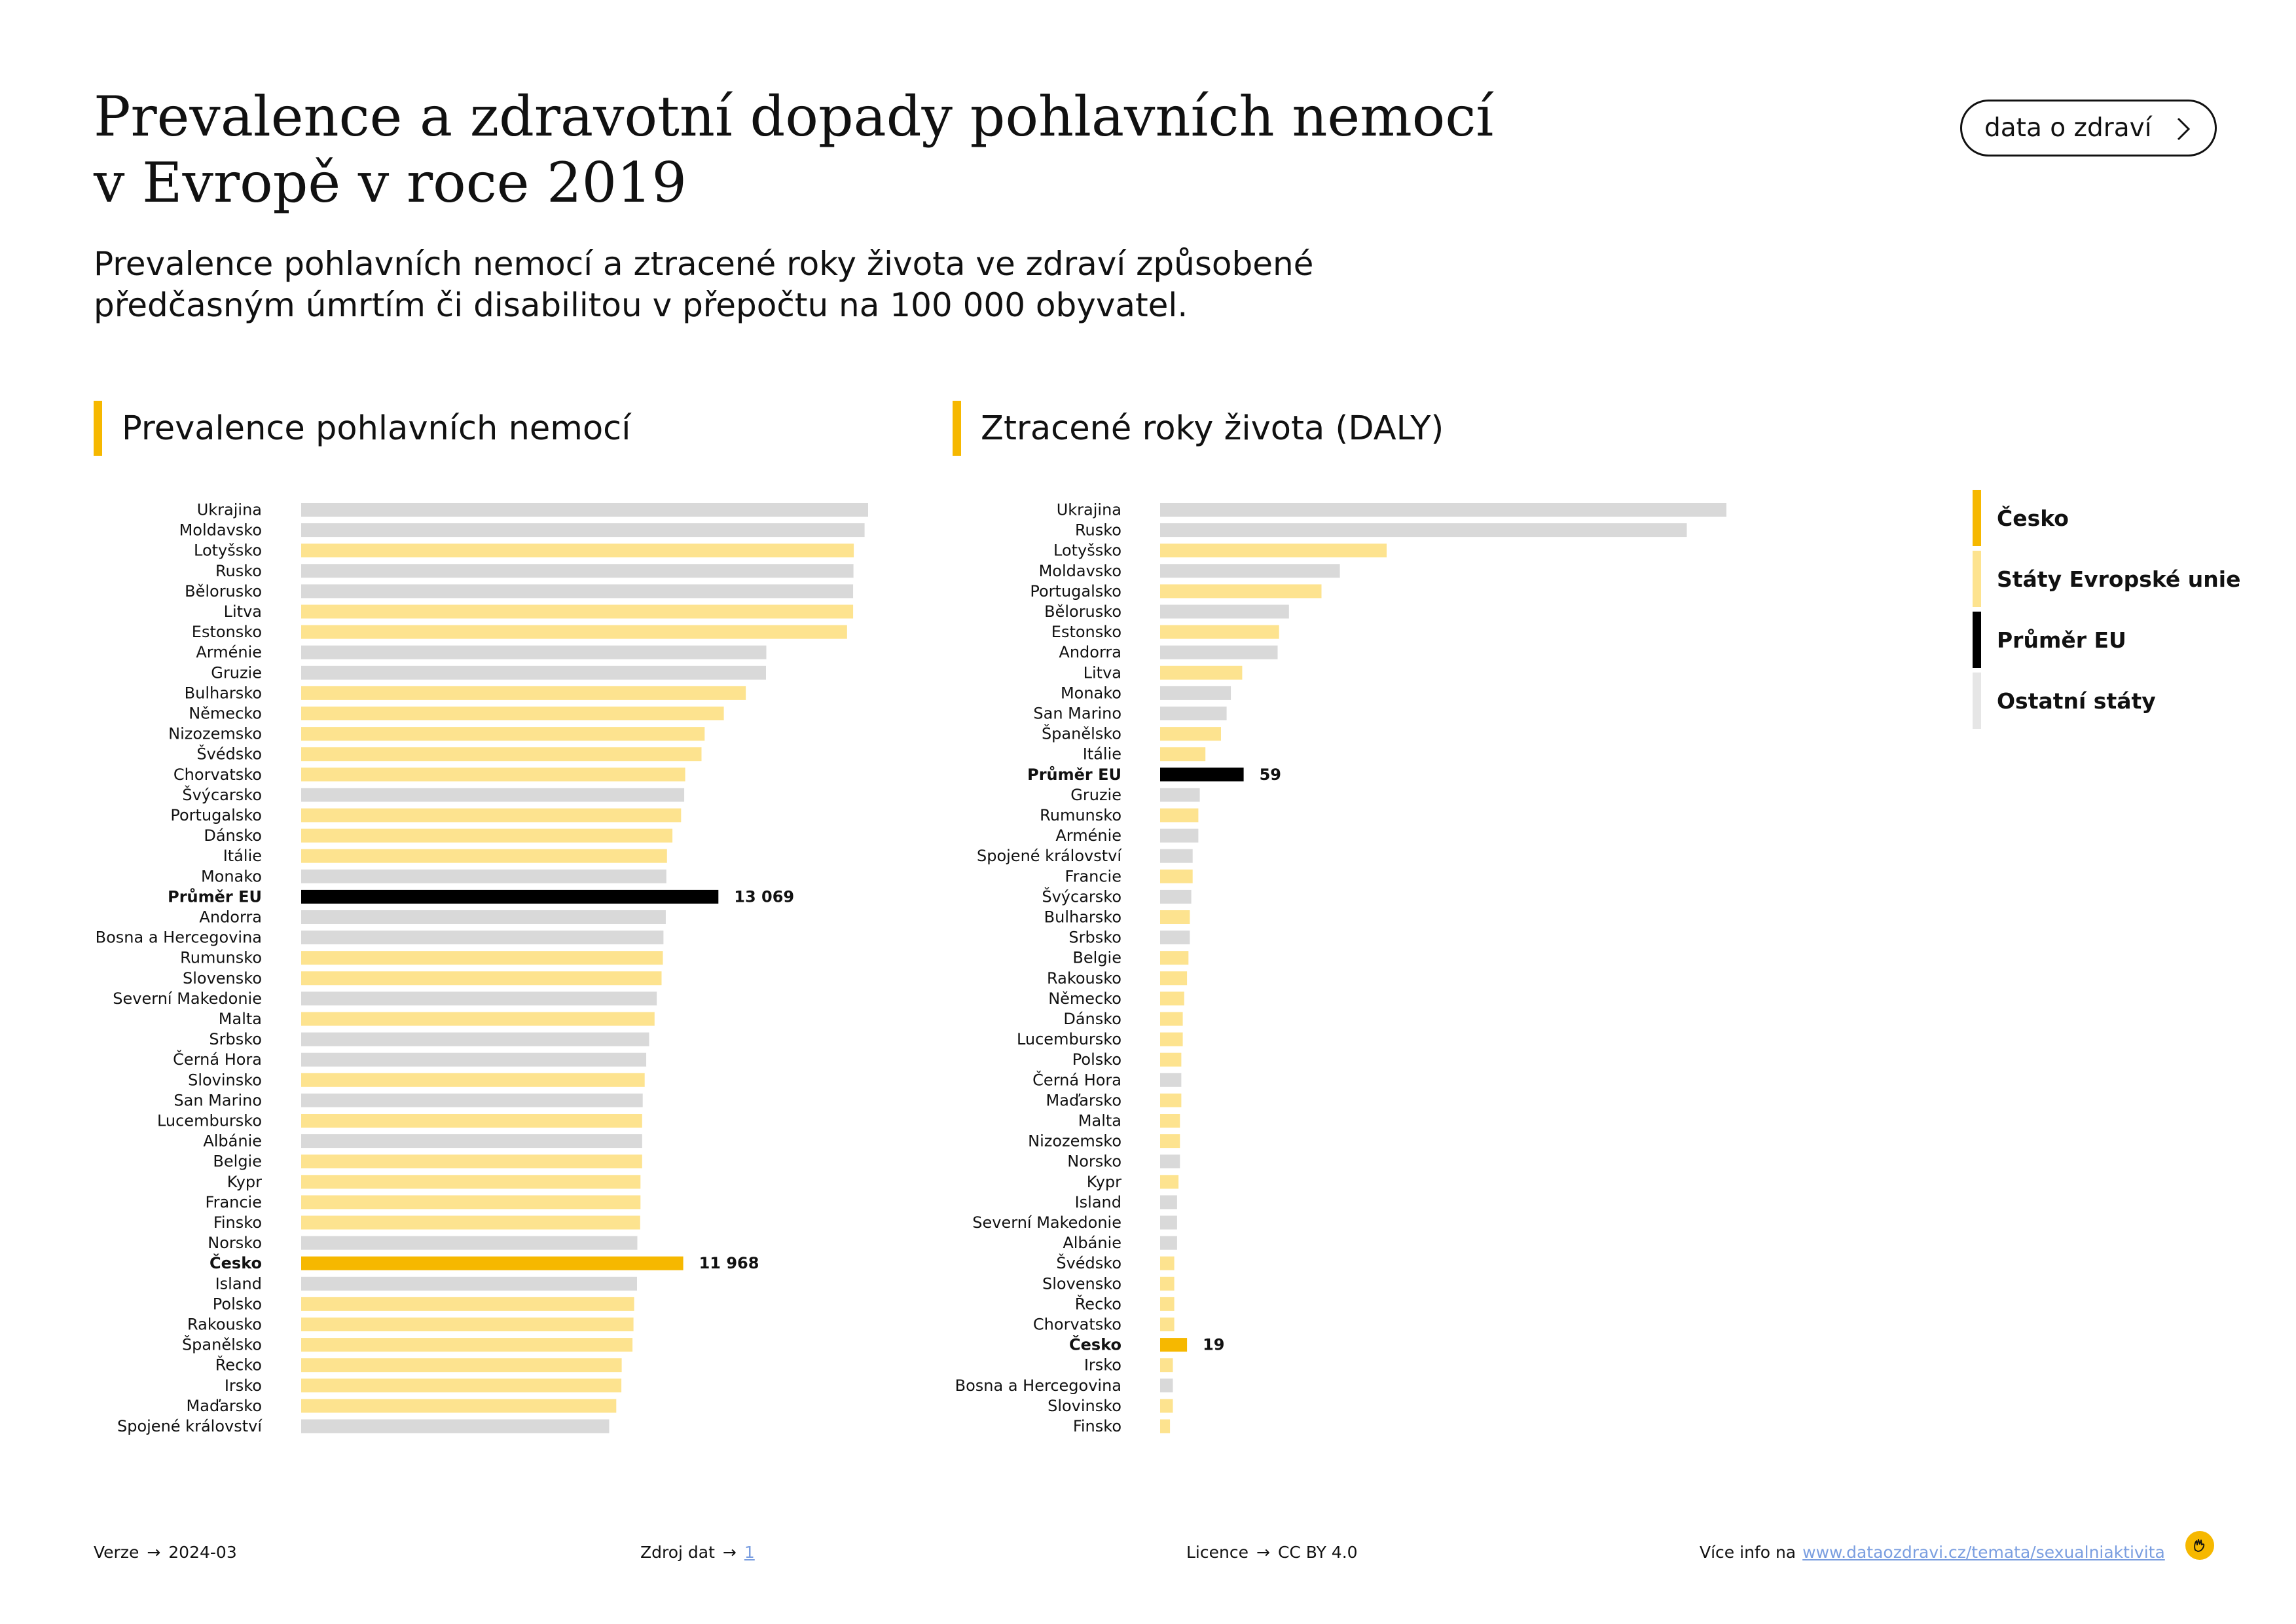  What do you see at coordinates (1049, 856) in the screenshot?
I see `category-label-spojene-kralovstvi: Spojené království` at bounding box center [1049, 856].